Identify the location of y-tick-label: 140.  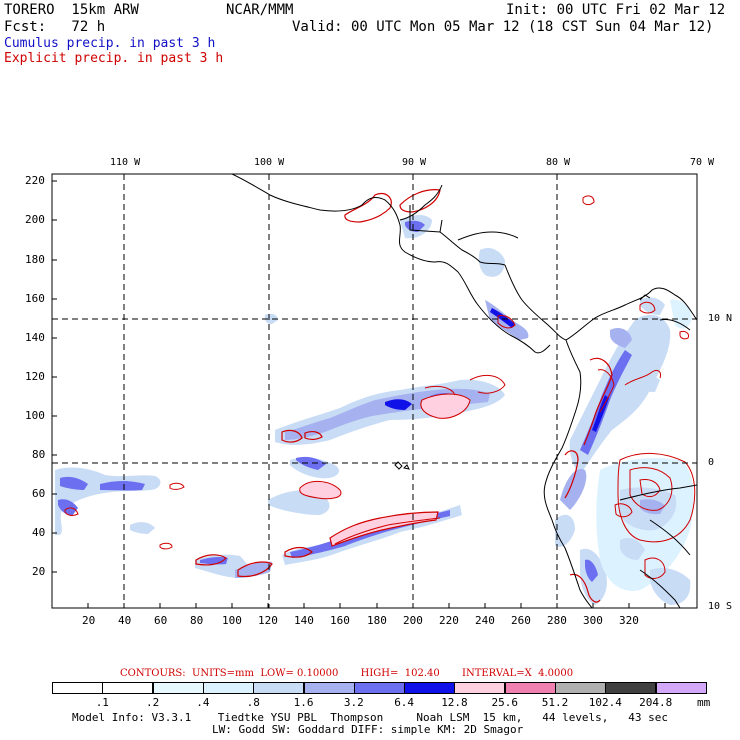
(35, 337).